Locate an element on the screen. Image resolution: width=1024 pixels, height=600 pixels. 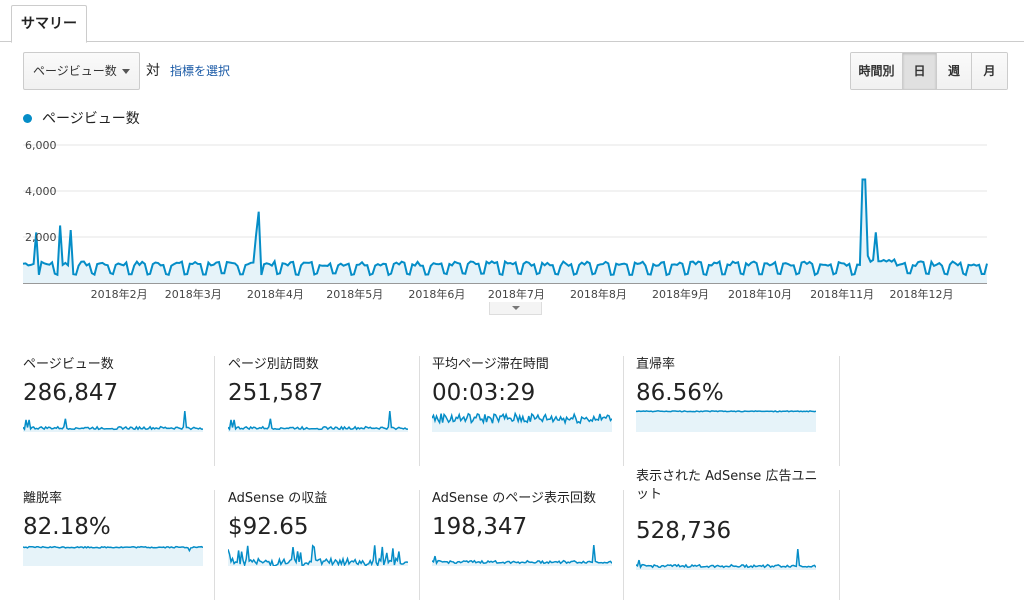
metric-card: ページ別訪問数 251,587 is located at coordinates (324, 411).